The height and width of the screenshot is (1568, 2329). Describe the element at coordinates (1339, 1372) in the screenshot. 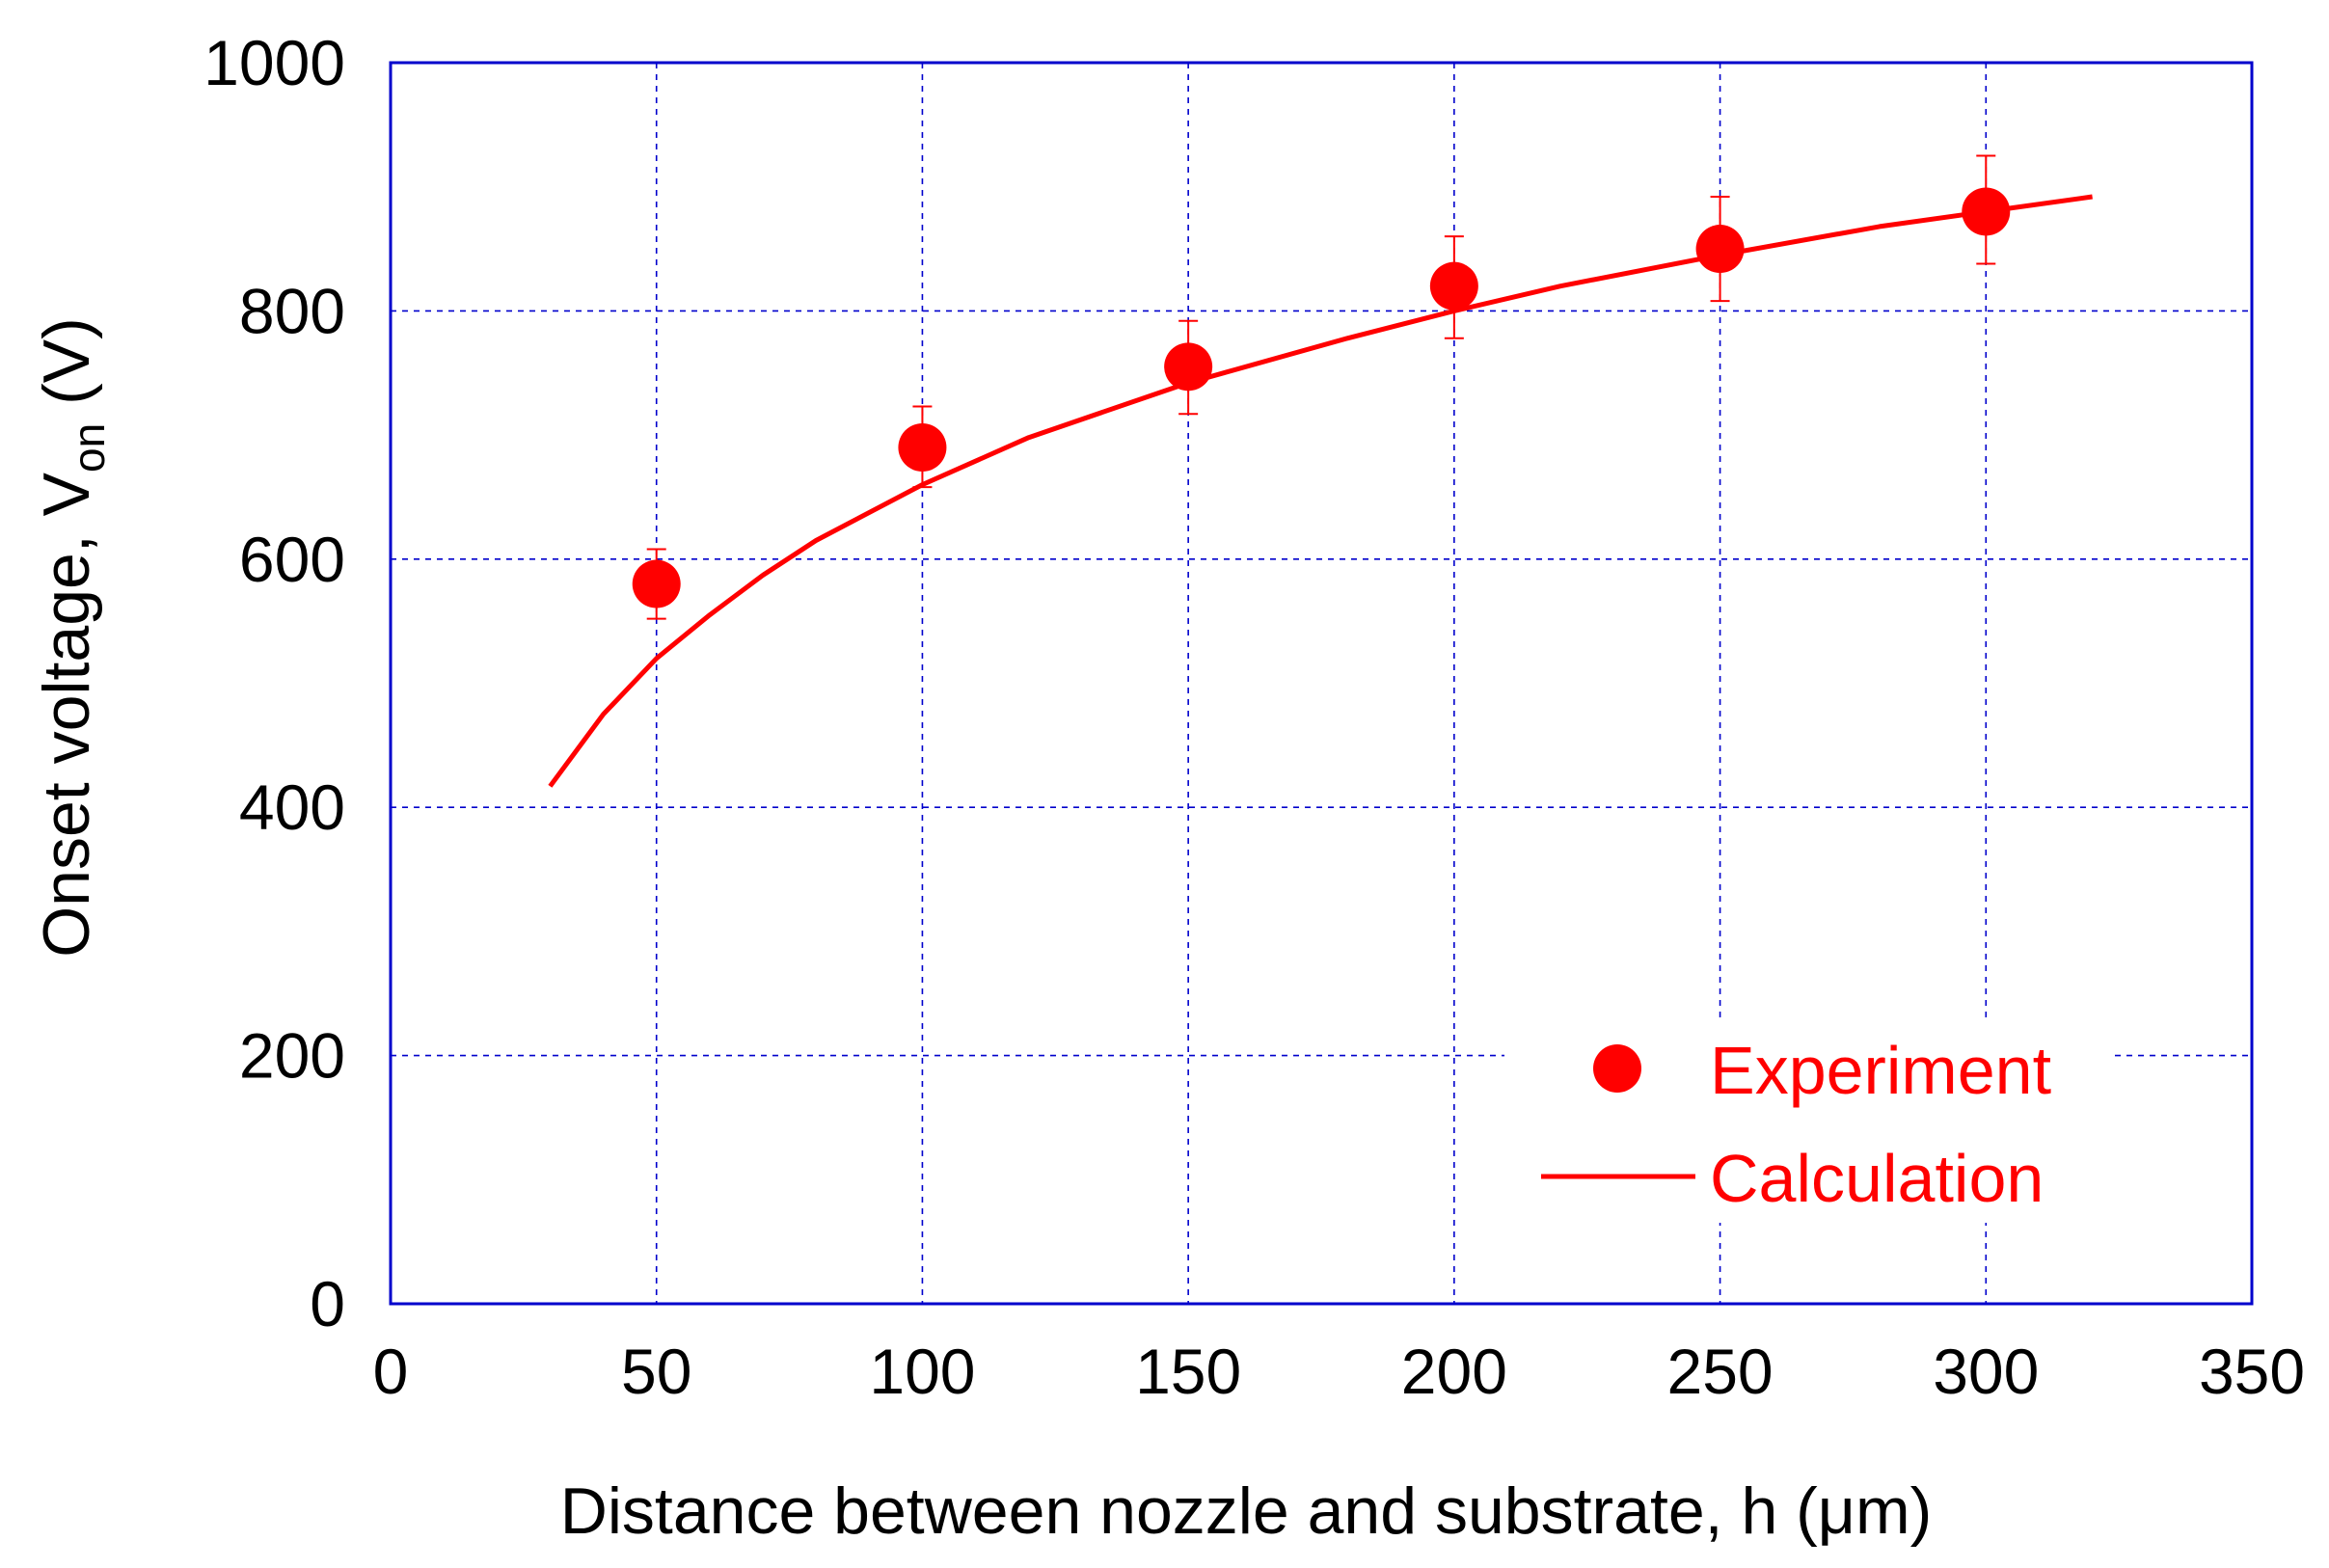

I see `x-axis-tick-labels: 0 50 100 150 200 250 300 350` at that location.